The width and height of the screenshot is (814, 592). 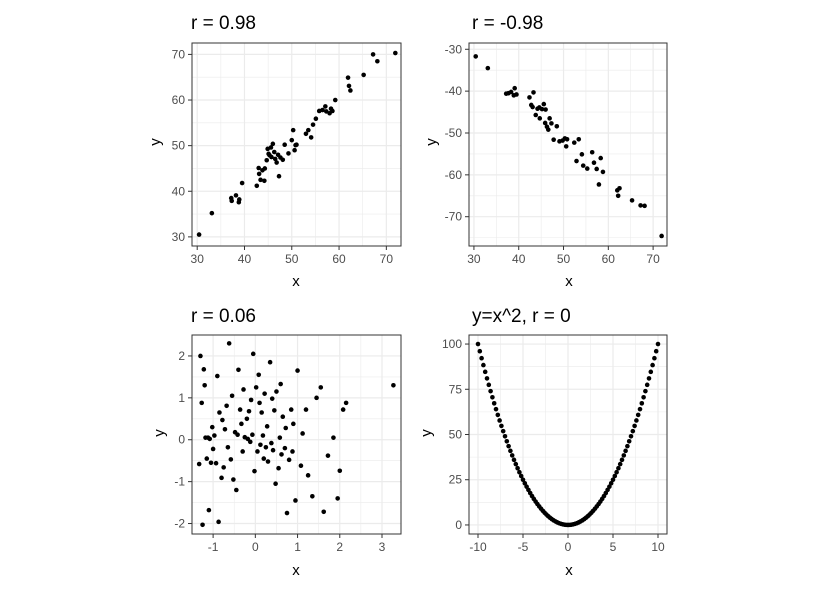 I want to click on panel-border, so click(x=296, y=144).